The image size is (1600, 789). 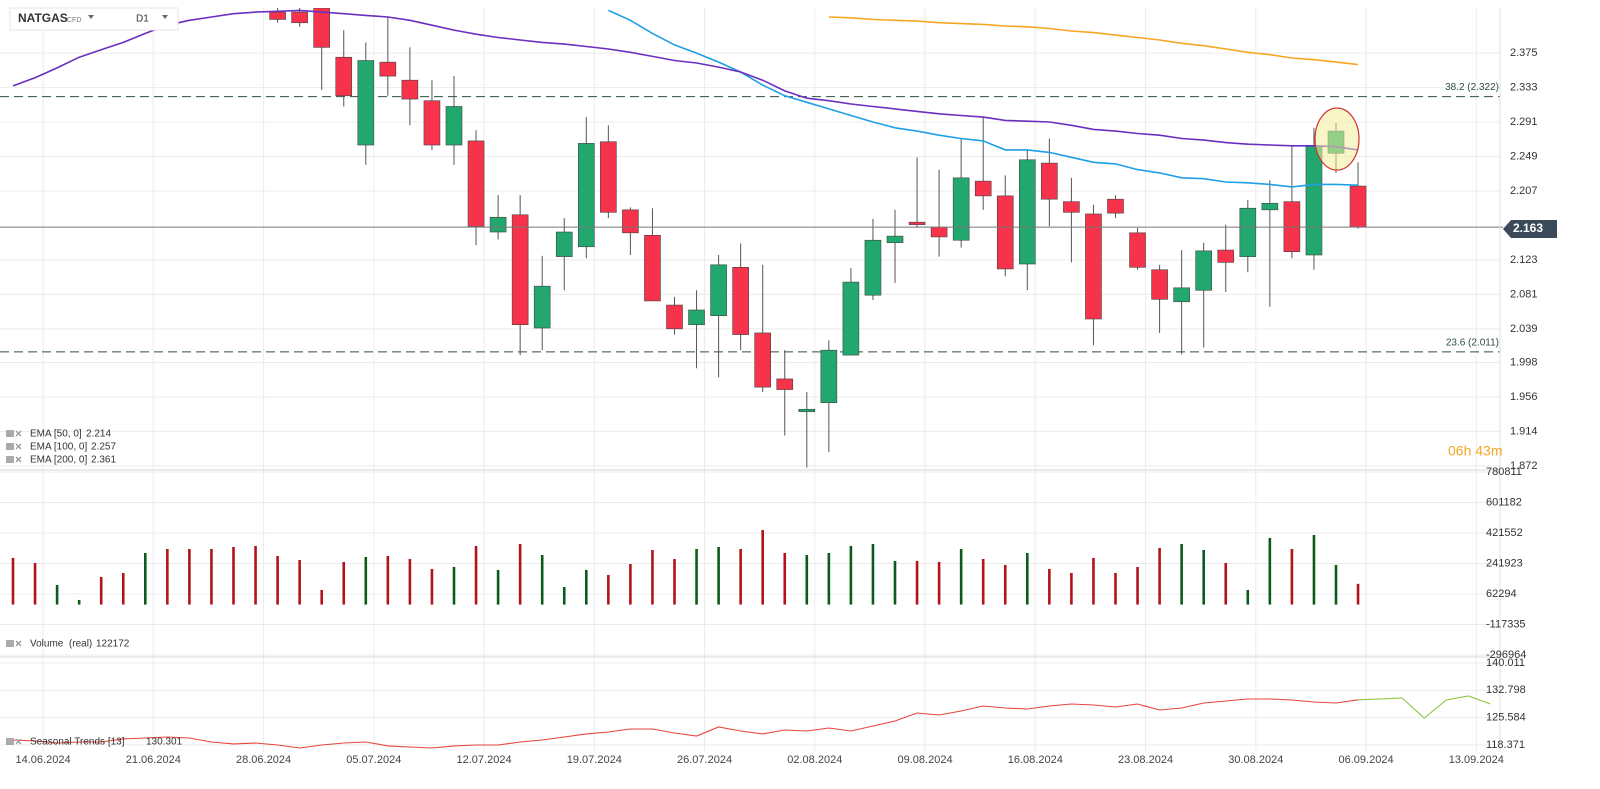 I want to click on fib-label: 23.6 (2.011), so click(x=1472, y=342).